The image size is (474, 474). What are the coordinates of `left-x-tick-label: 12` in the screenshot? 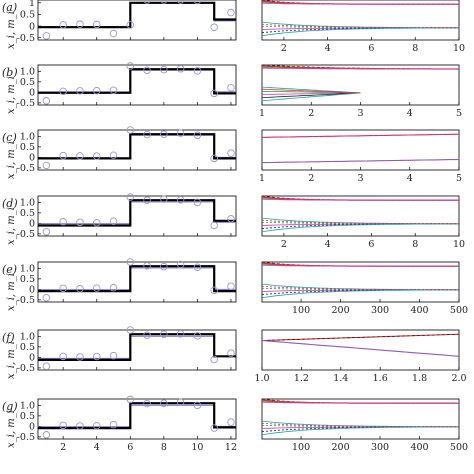 It's located at (231, 447).